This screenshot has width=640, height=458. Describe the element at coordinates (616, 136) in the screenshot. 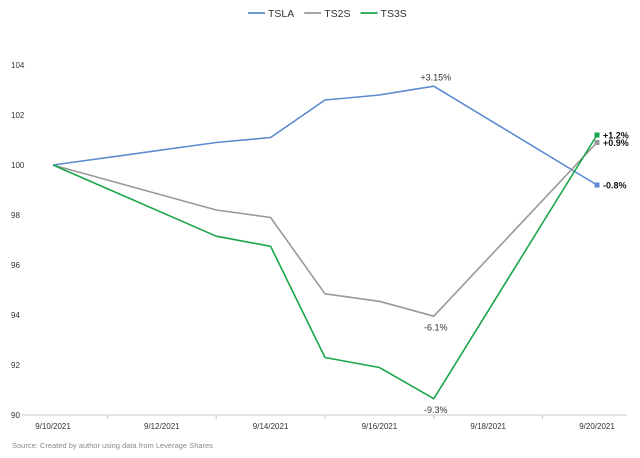

I see `end-label-ts3s: +1.2%` at that location.